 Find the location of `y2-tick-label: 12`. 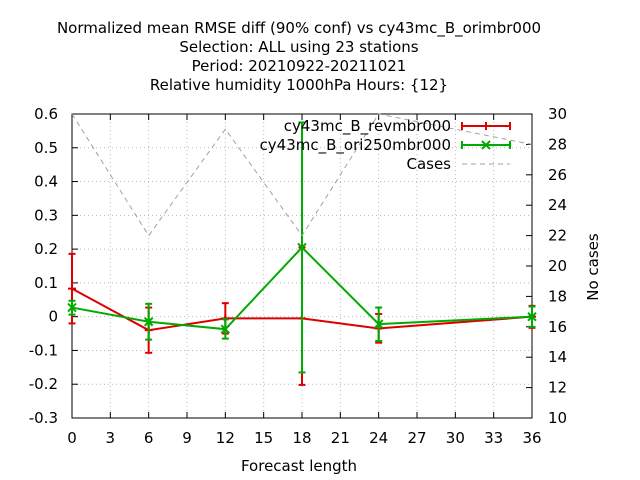

y2-tick-label: 12 is located at coordinates (557, 388).